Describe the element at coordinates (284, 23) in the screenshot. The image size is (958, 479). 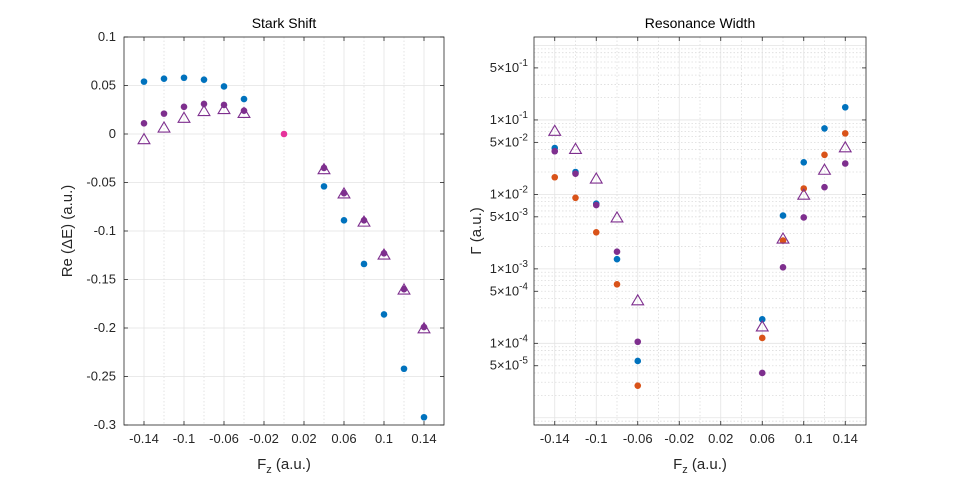
I see `chart-title: Stark Shift` at that location.